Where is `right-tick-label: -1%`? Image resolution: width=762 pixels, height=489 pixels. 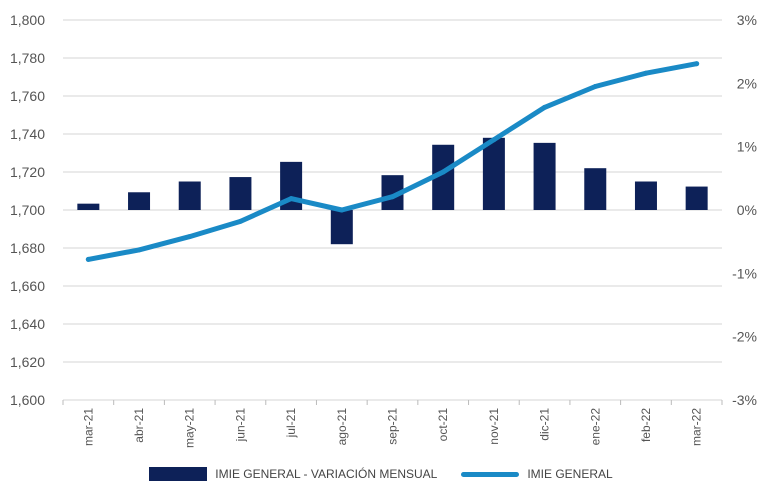 right-tick-label: -1% is located at coordinates (744, 273).